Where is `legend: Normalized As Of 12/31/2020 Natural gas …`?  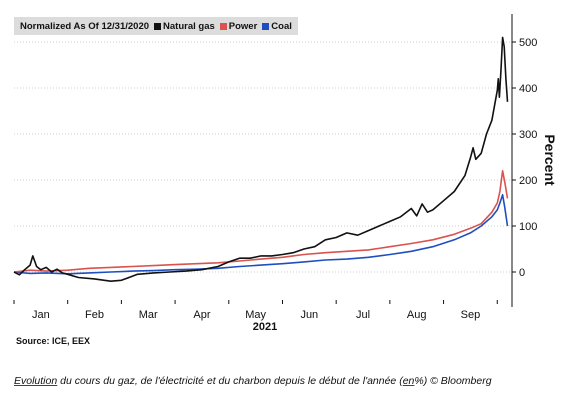
legend: Normalized As Of 12/31/2020 Natural gas … is located at coordinates (156, 26).